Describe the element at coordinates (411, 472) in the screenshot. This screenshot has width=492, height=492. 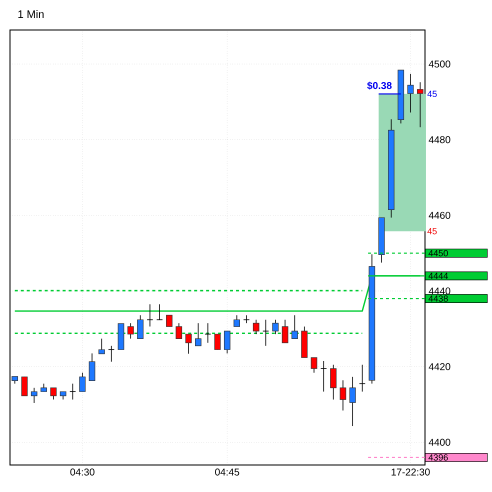
I see `x-tick-label: 17-22:30` at that location.